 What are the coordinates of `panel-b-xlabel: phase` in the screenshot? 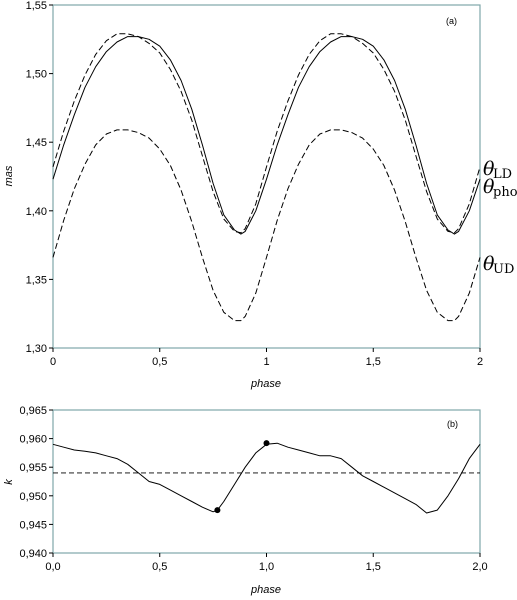 It's located at (265, 590).